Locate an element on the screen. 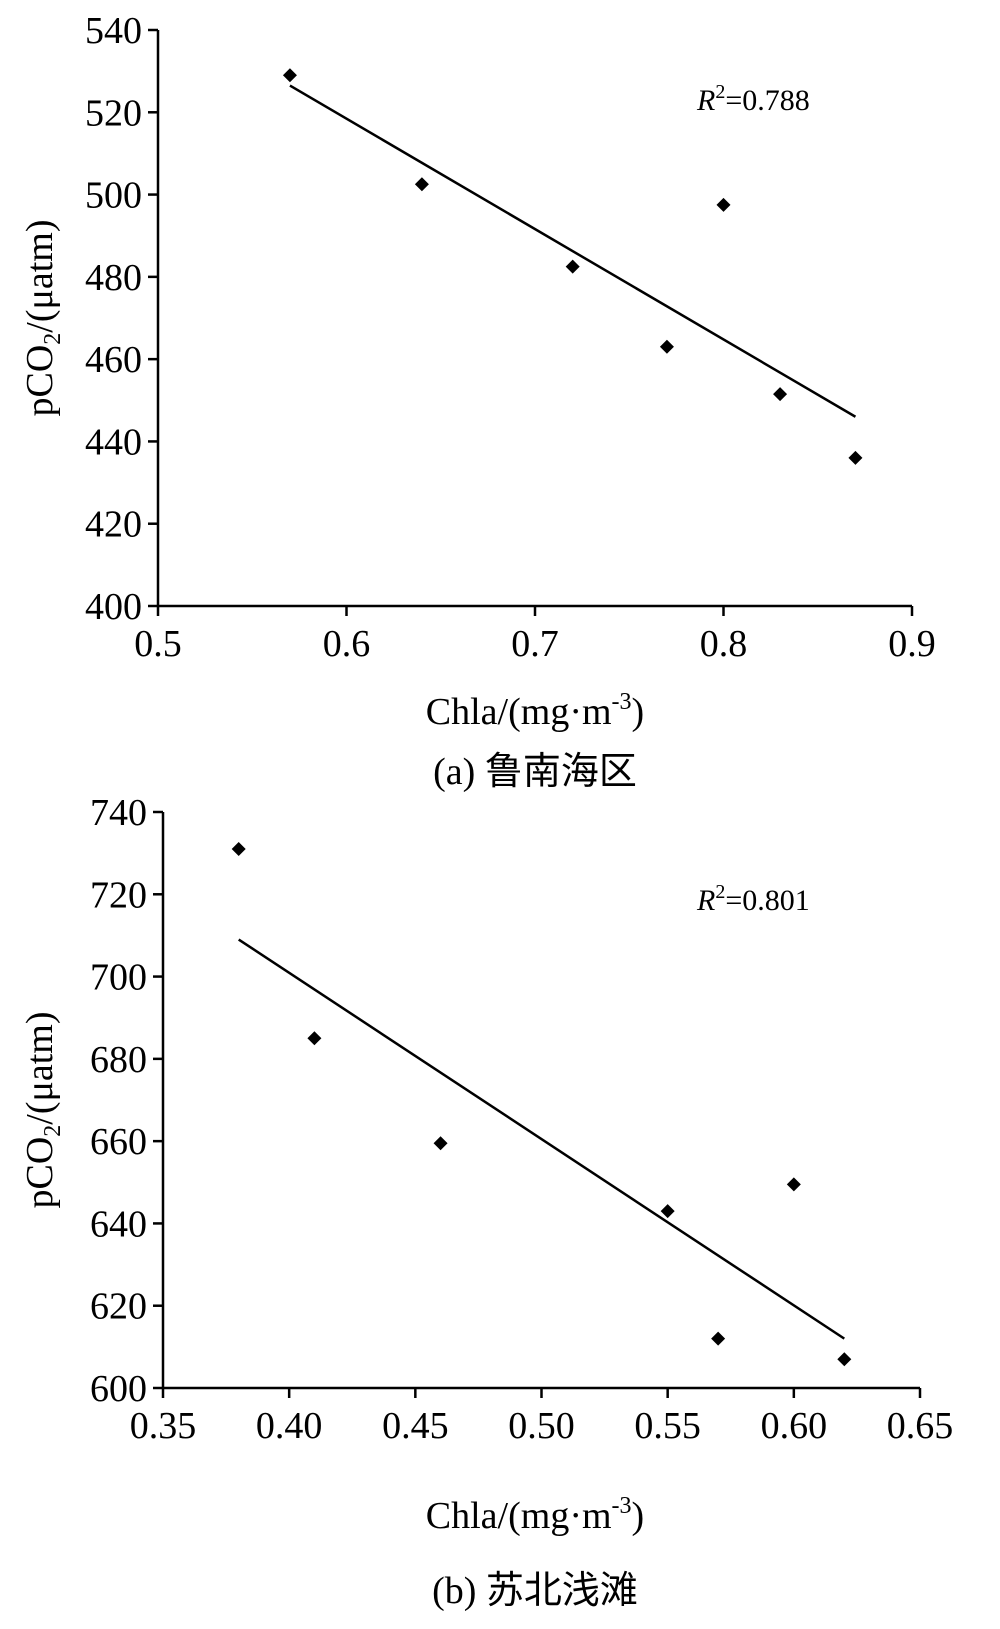 Image resolution: width=1000 pixels, height=1629 pixels. y-axis-label-b: pCO2/(μatm) is located at coordinates (42, 1109).